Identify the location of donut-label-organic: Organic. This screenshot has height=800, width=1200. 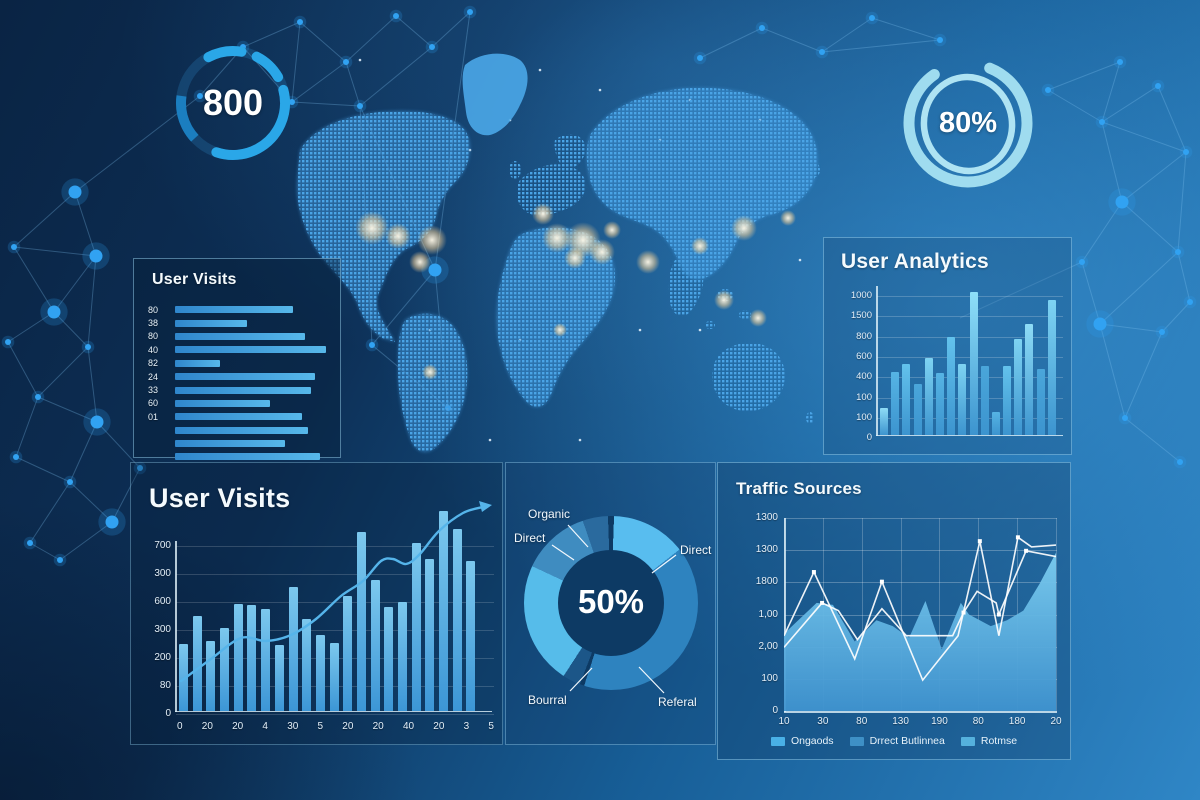
(549, 514).